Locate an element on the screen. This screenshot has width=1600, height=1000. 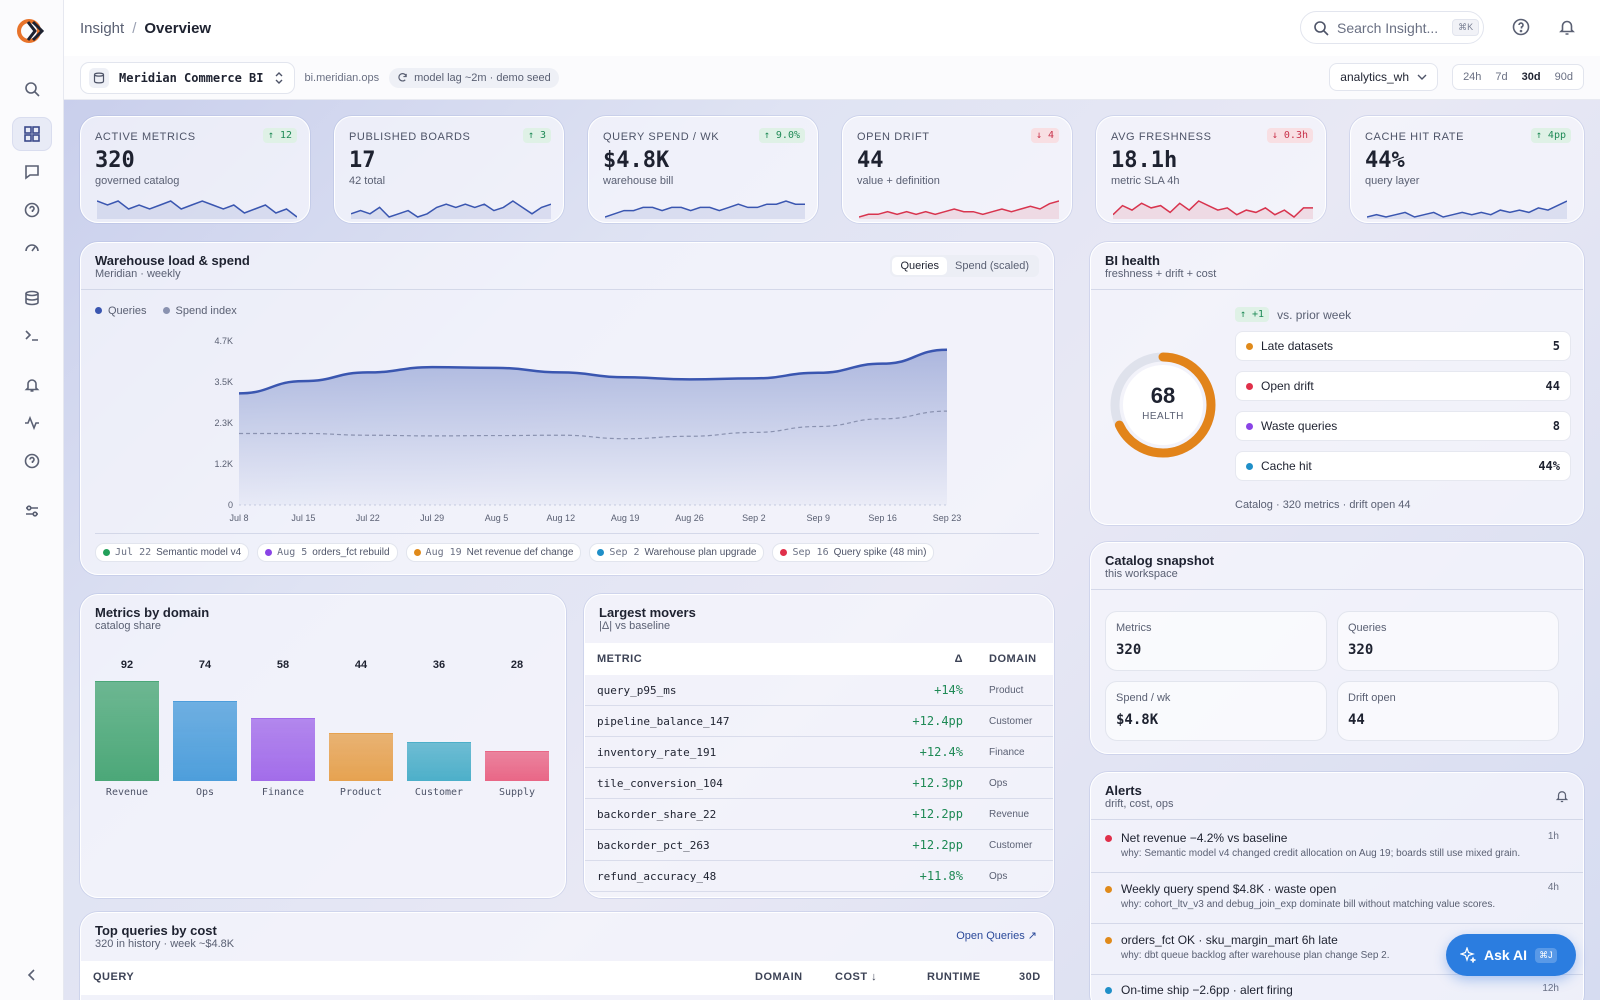
kpi-card: CACHE HIT RATE 44% query layer ↑ 4pp is located at coordinates (1467, 169).